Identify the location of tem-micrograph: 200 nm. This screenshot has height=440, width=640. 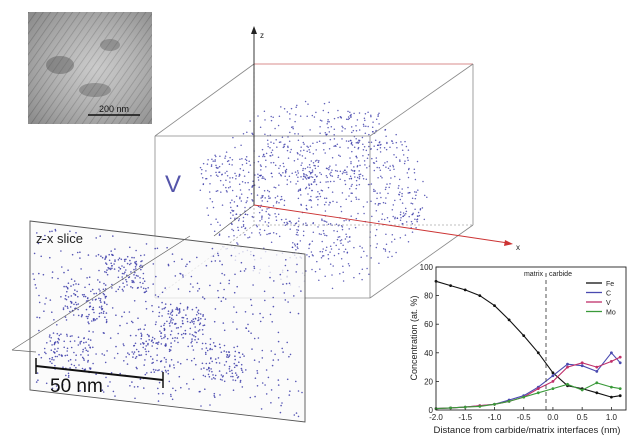
(90, 68).